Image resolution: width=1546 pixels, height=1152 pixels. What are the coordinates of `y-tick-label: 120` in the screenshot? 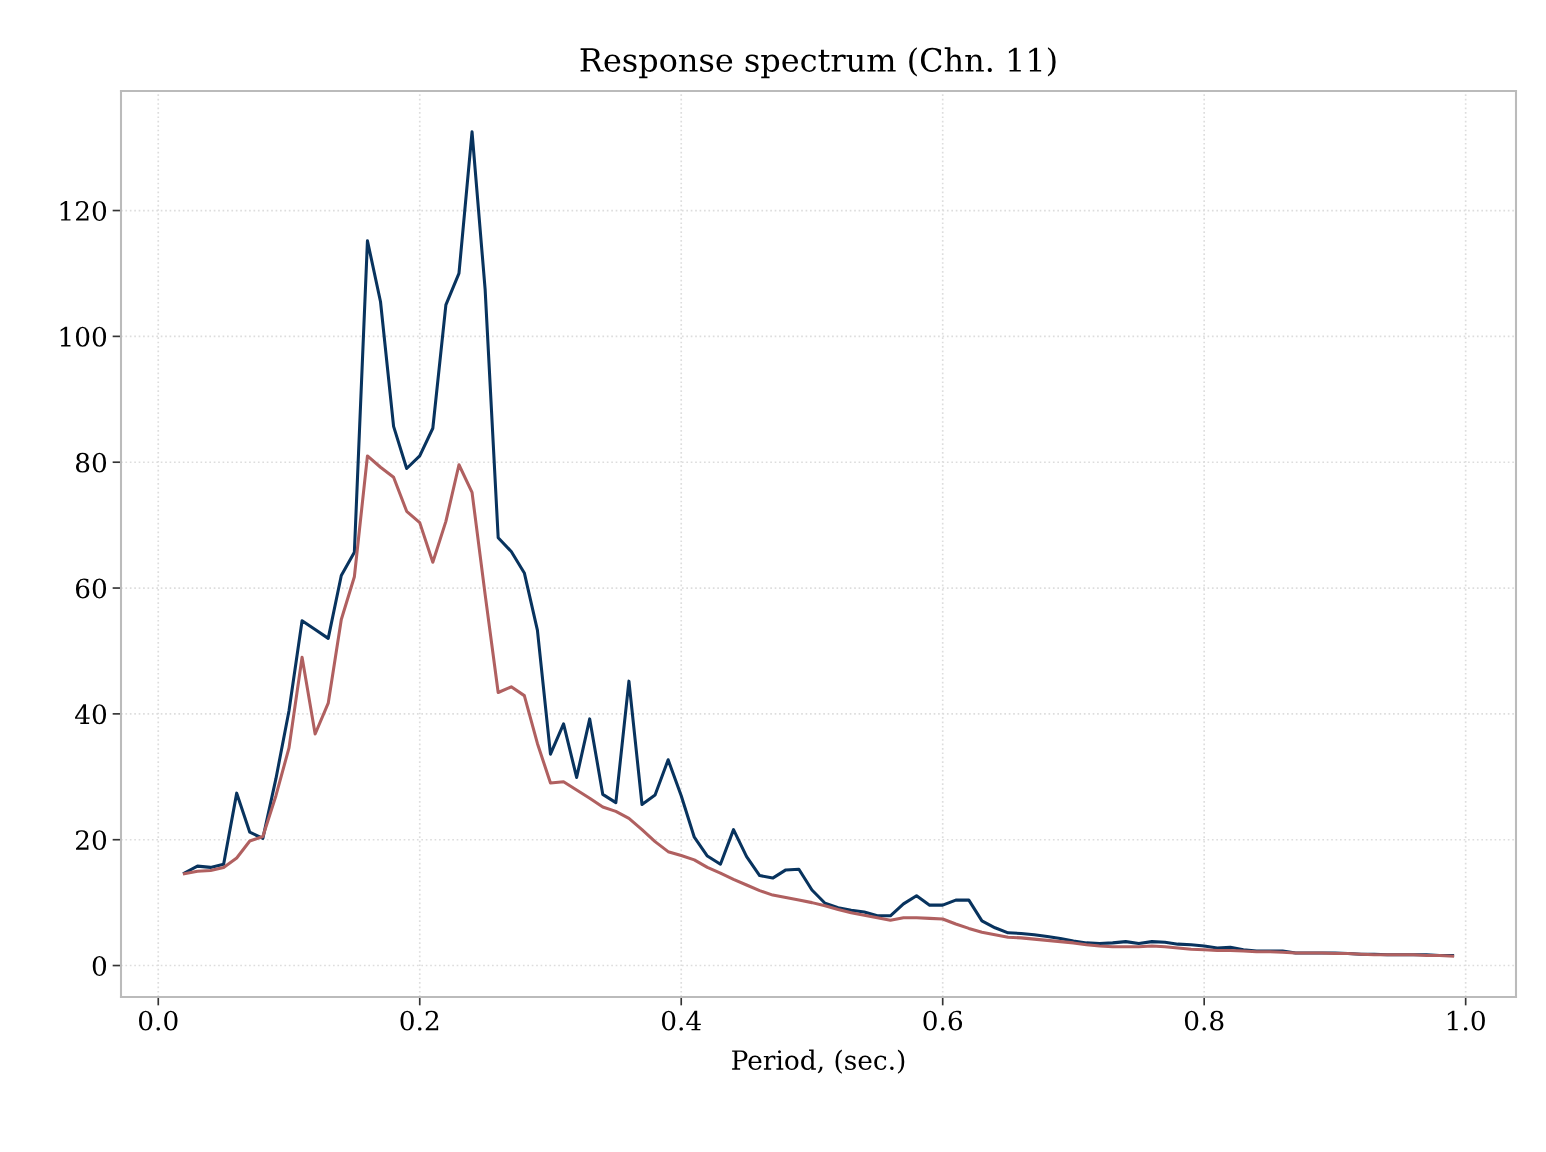 It's located at (83, 210).